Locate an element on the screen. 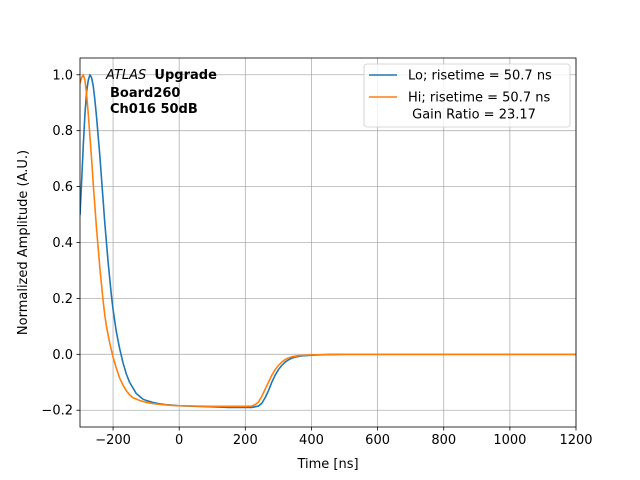 This screenshot has height=480, width=640. annotation-italic: ATLAS is located at coordinates (125, 75).